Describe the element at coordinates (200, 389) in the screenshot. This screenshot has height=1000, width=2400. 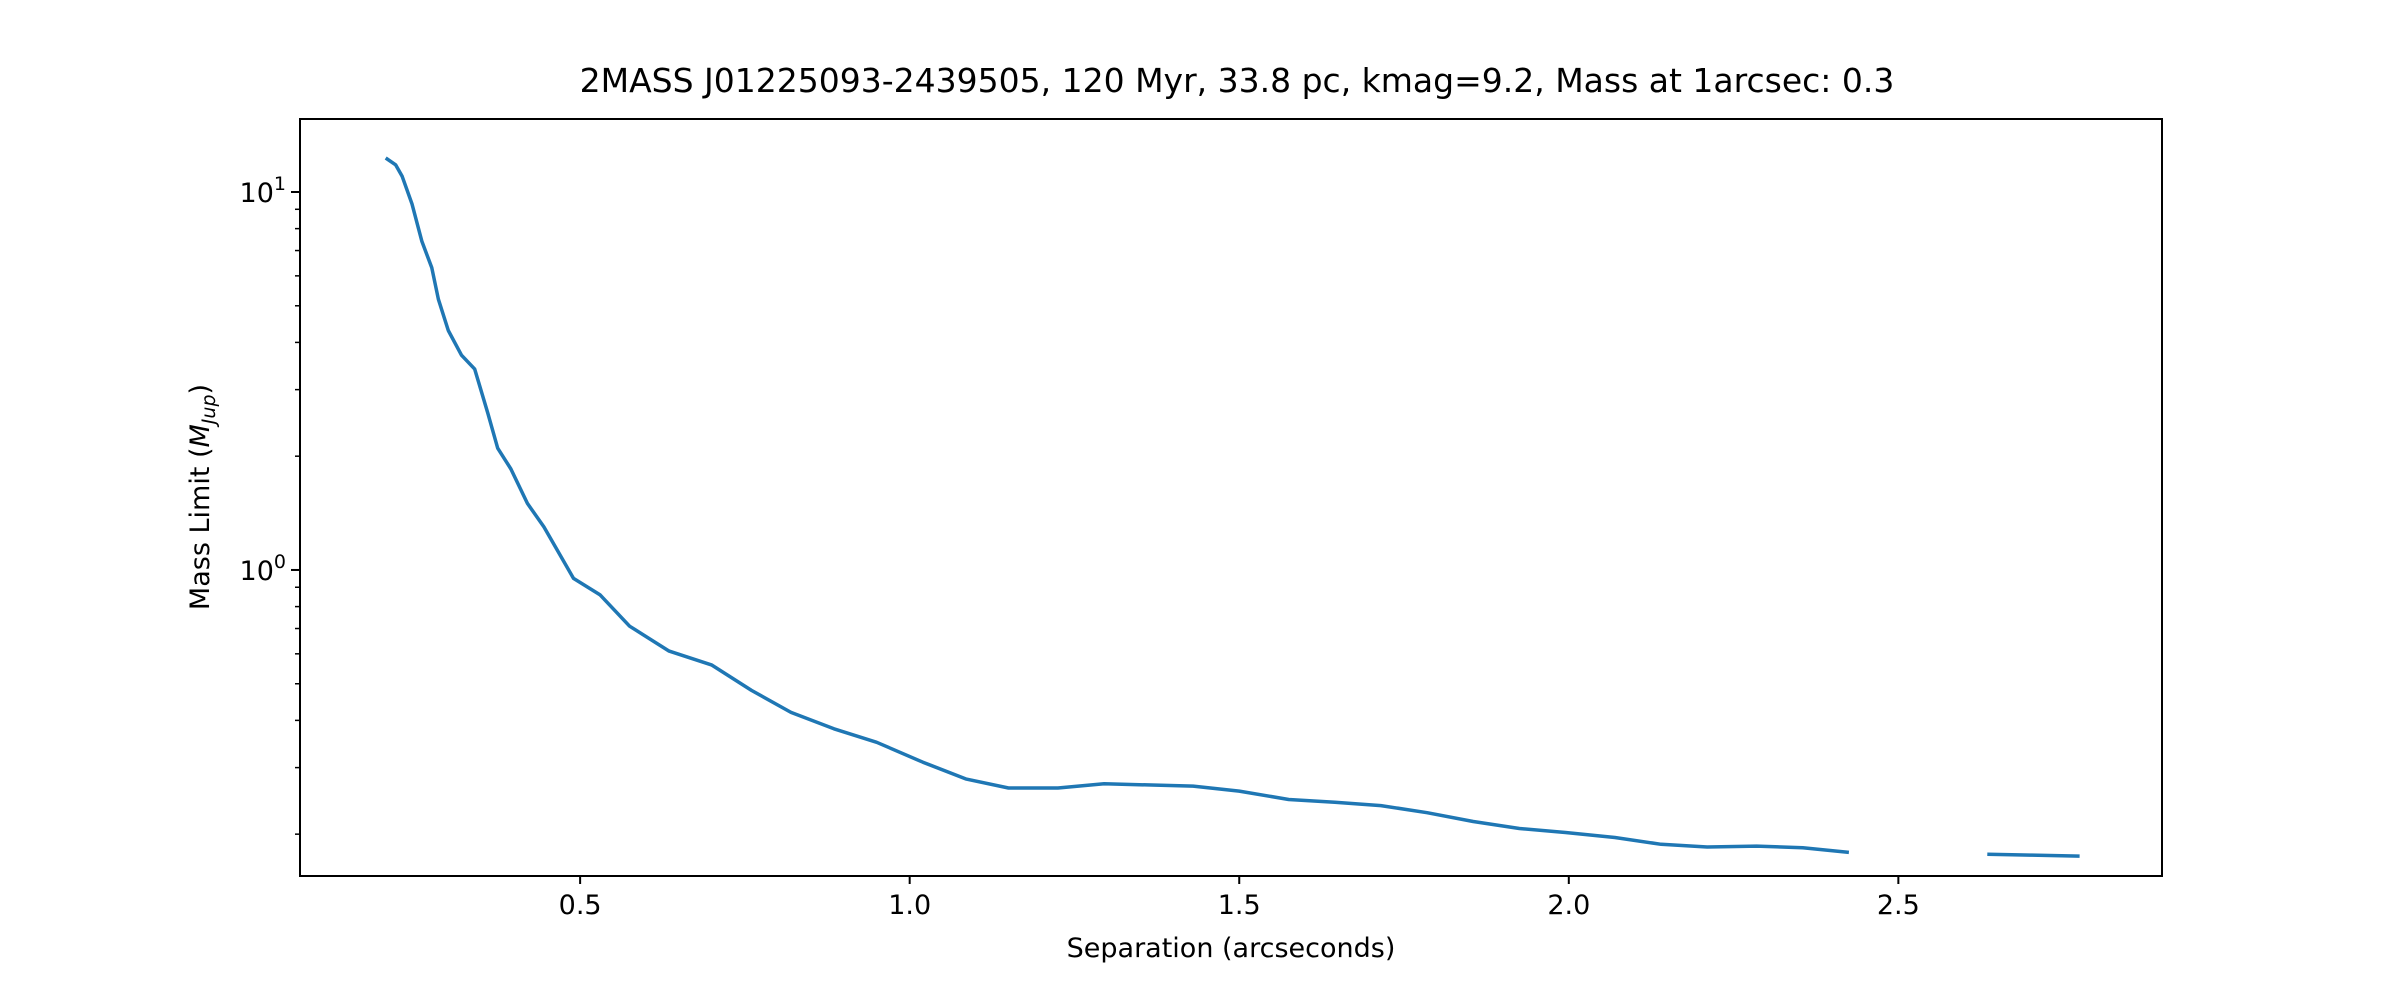
I see `y-axis-label-suffix: )` at that location.